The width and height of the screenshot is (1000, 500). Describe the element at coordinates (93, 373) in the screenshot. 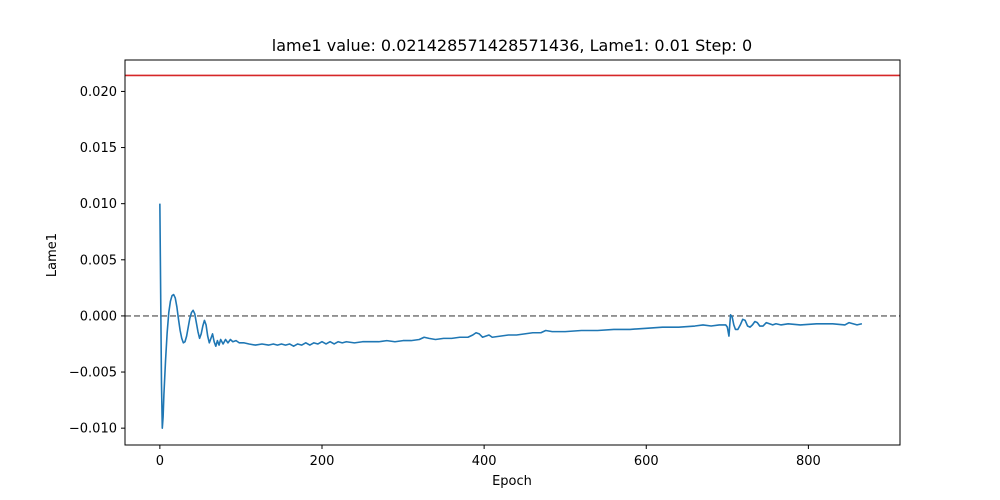

I see `y-tick-label: −0.005` at that location.